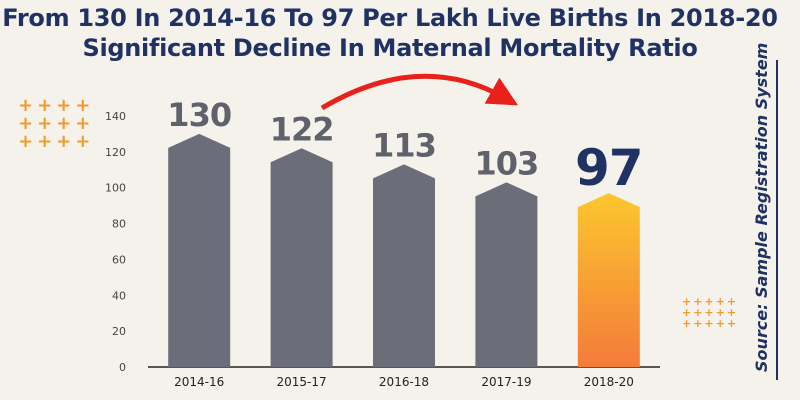  Describe the element at coordinates (119, 295) in the screenshot. I see `y-tick-label: 40` at that location.